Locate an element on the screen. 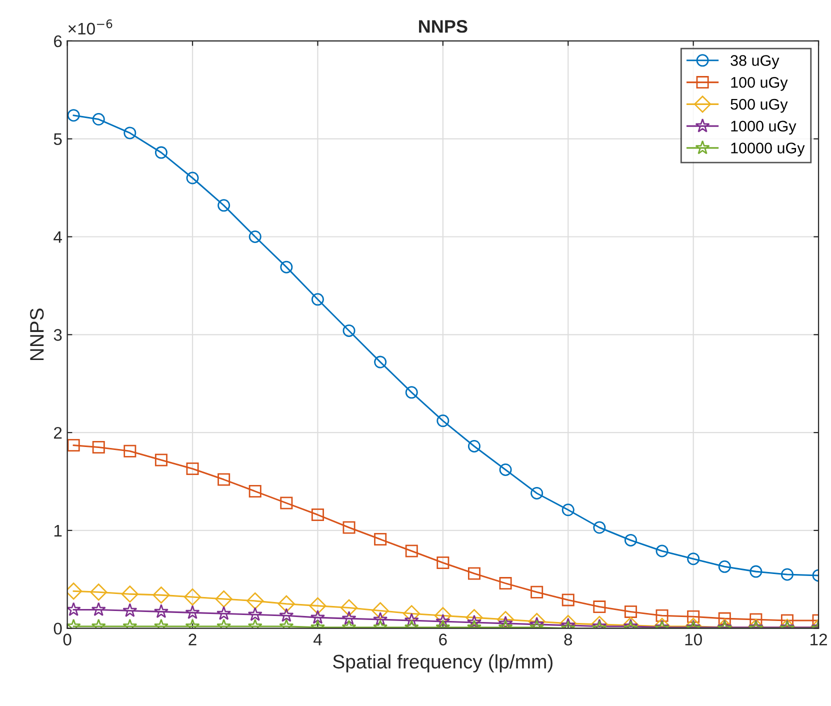 Image resolution: width=831 pixels, height=706 pixels. y-tick-label: 5 is located at coordinates (58, 139).